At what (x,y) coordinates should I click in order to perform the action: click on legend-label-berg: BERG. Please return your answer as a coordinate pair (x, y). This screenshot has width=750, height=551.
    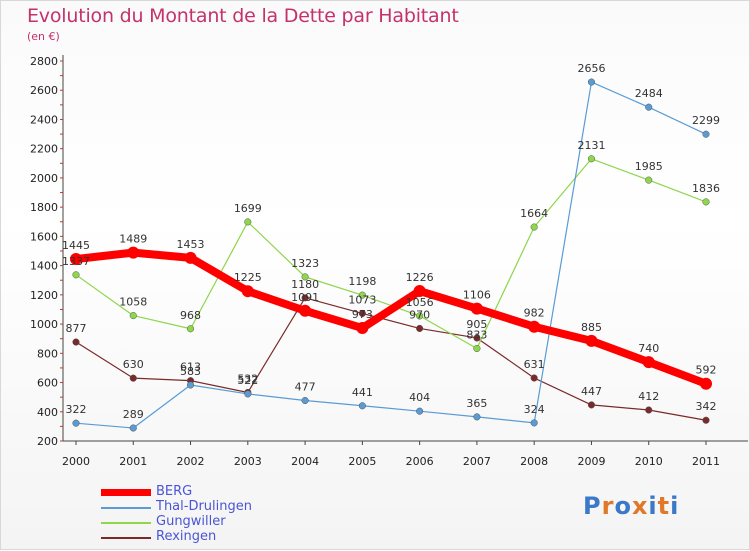
    Looking at the image, I should click on (174, 491).